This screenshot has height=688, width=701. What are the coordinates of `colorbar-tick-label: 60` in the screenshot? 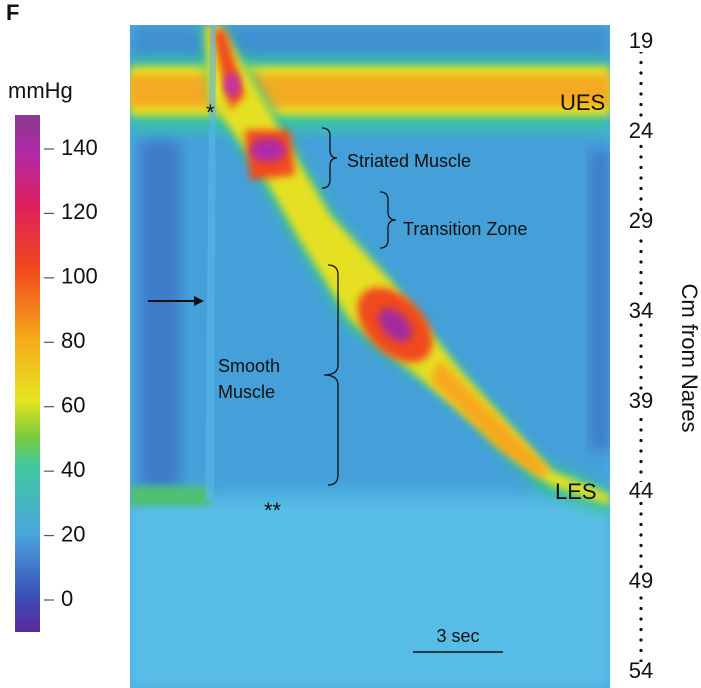 It's located at (73, 405).